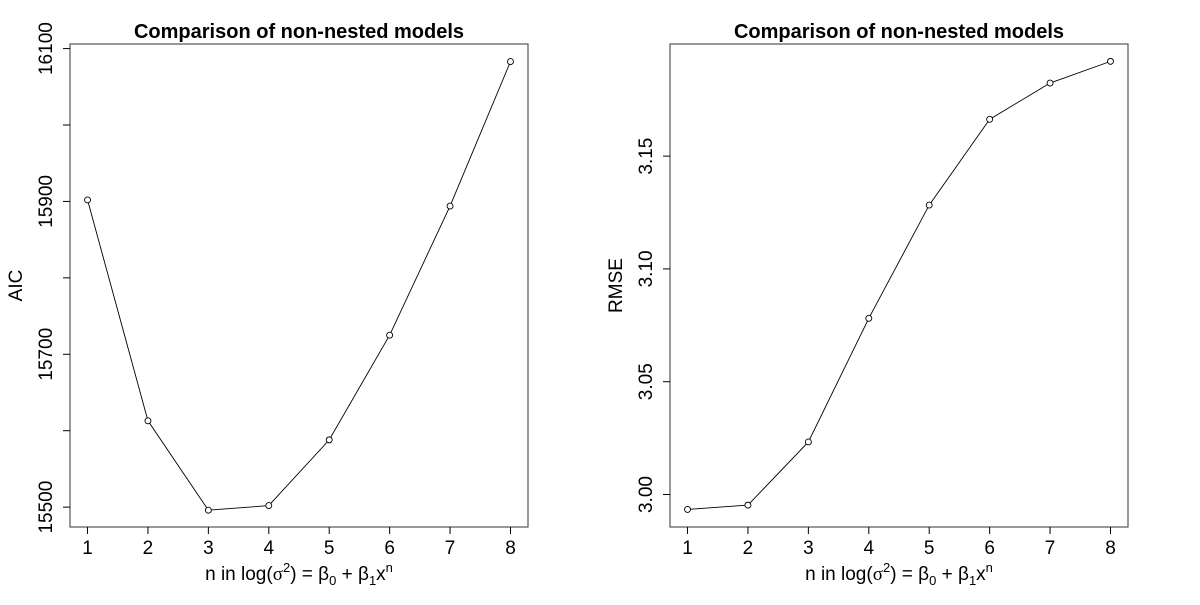 This screenshot has height=605, width=1200. What do you see at coordinates (46, 507) in the screenshot?
I see `y-tick-label: 15500` at bounding box center [46, 507].